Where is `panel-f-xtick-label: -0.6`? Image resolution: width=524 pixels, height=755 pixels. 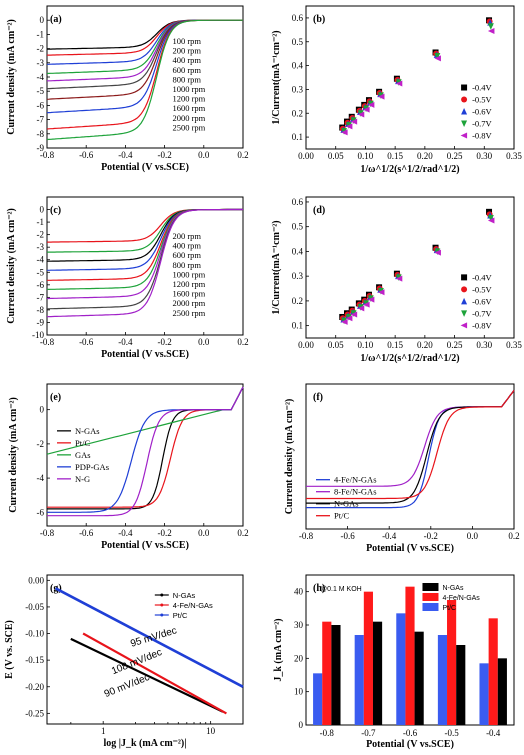 panel-f-xtick-label: -0.6 is located at coordinates (347, 536).